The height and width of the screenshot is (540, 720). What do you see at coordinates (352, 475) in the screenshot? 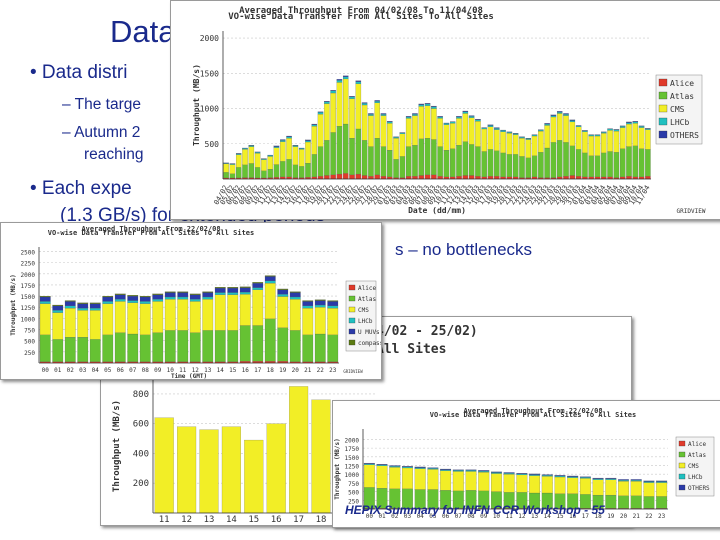
I see `y-tick-label: 1000` at bounding box center [352, 475].